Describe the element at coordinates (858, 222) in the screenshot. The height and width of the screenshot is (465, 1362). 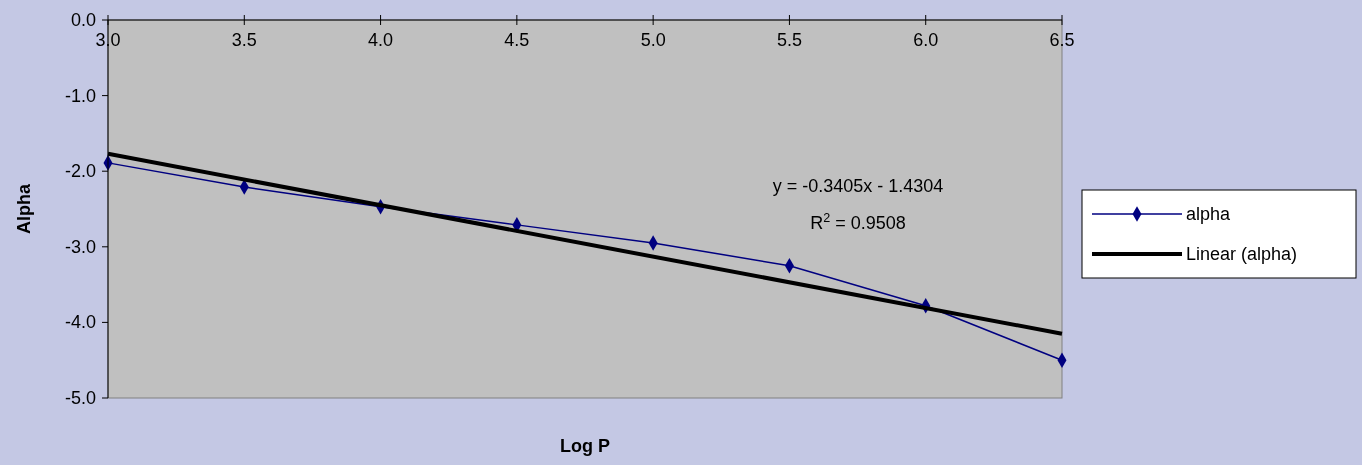
I see `annotation: R$^{2}$ = 0.9508` at that location.